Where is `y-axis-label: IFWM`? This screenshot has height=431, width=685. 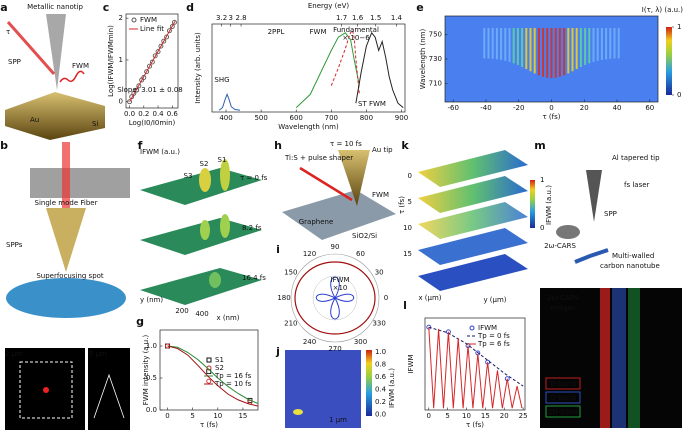
y-axis-label: IFWM is located at coordinates (411, 363).